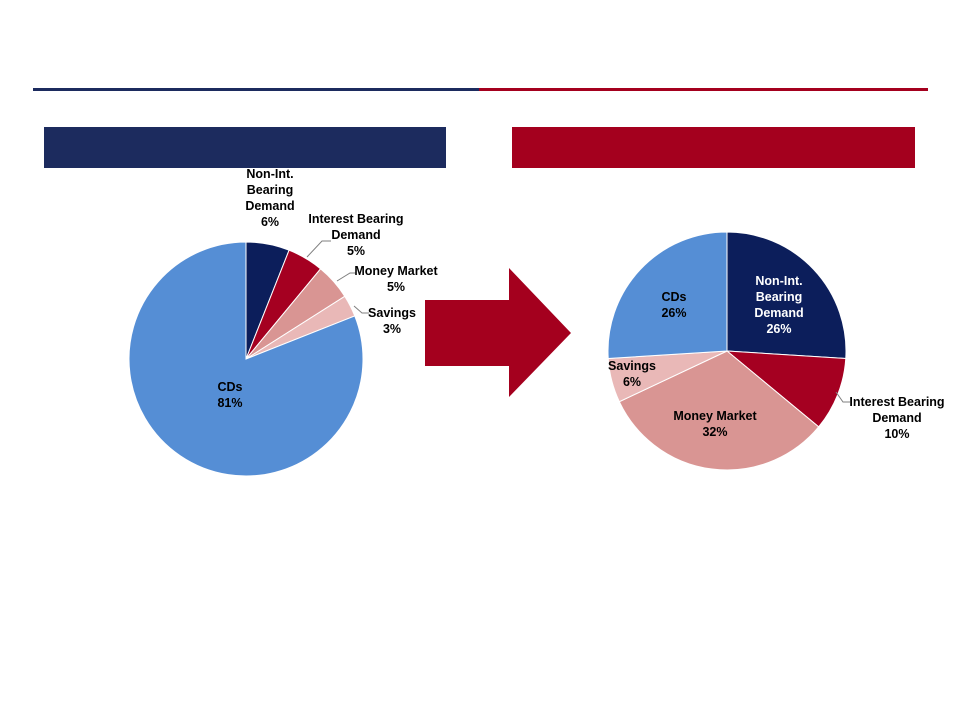  What do you see at coordinates (498, 332) in the screenshot?
I see `right-arrow-icon` at bounding box center [498, 332].